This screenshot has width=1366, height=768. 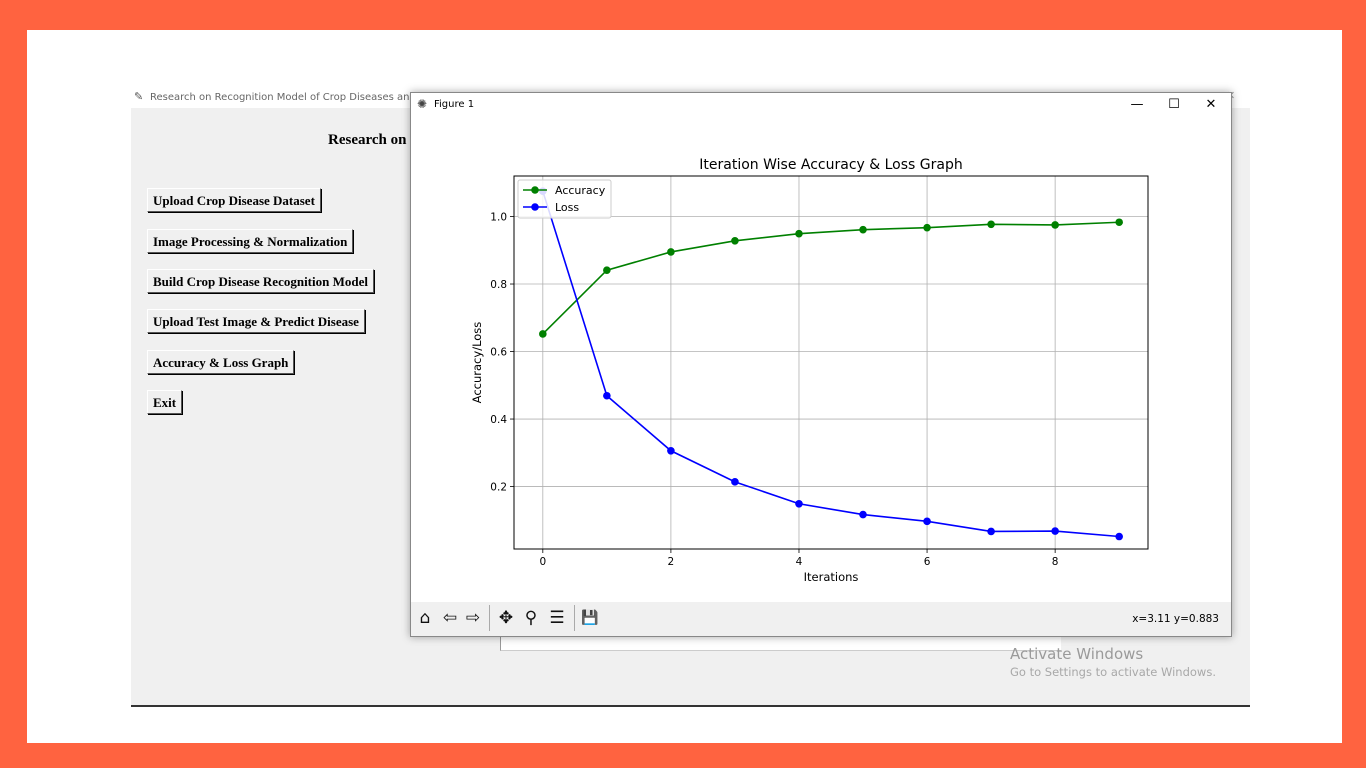 I want to click on upload-dataset-button: Upload Crop Disease Dataset, so click(x=234, y=200).